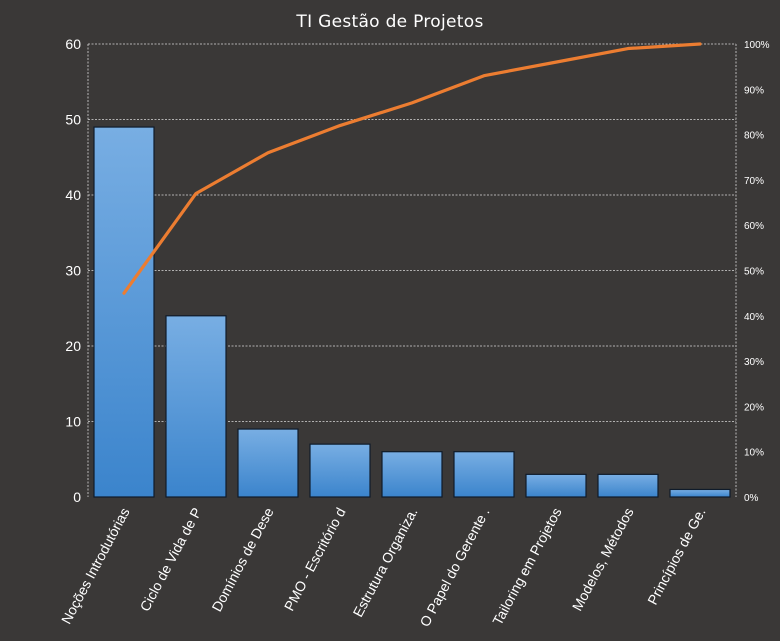 Image resolution: width=780 pixels, height=641 pixels. Describe the element at coordinates (389, 22) in the screenshot. I see `chart-title: TI Gestão de Projetos` at that location.